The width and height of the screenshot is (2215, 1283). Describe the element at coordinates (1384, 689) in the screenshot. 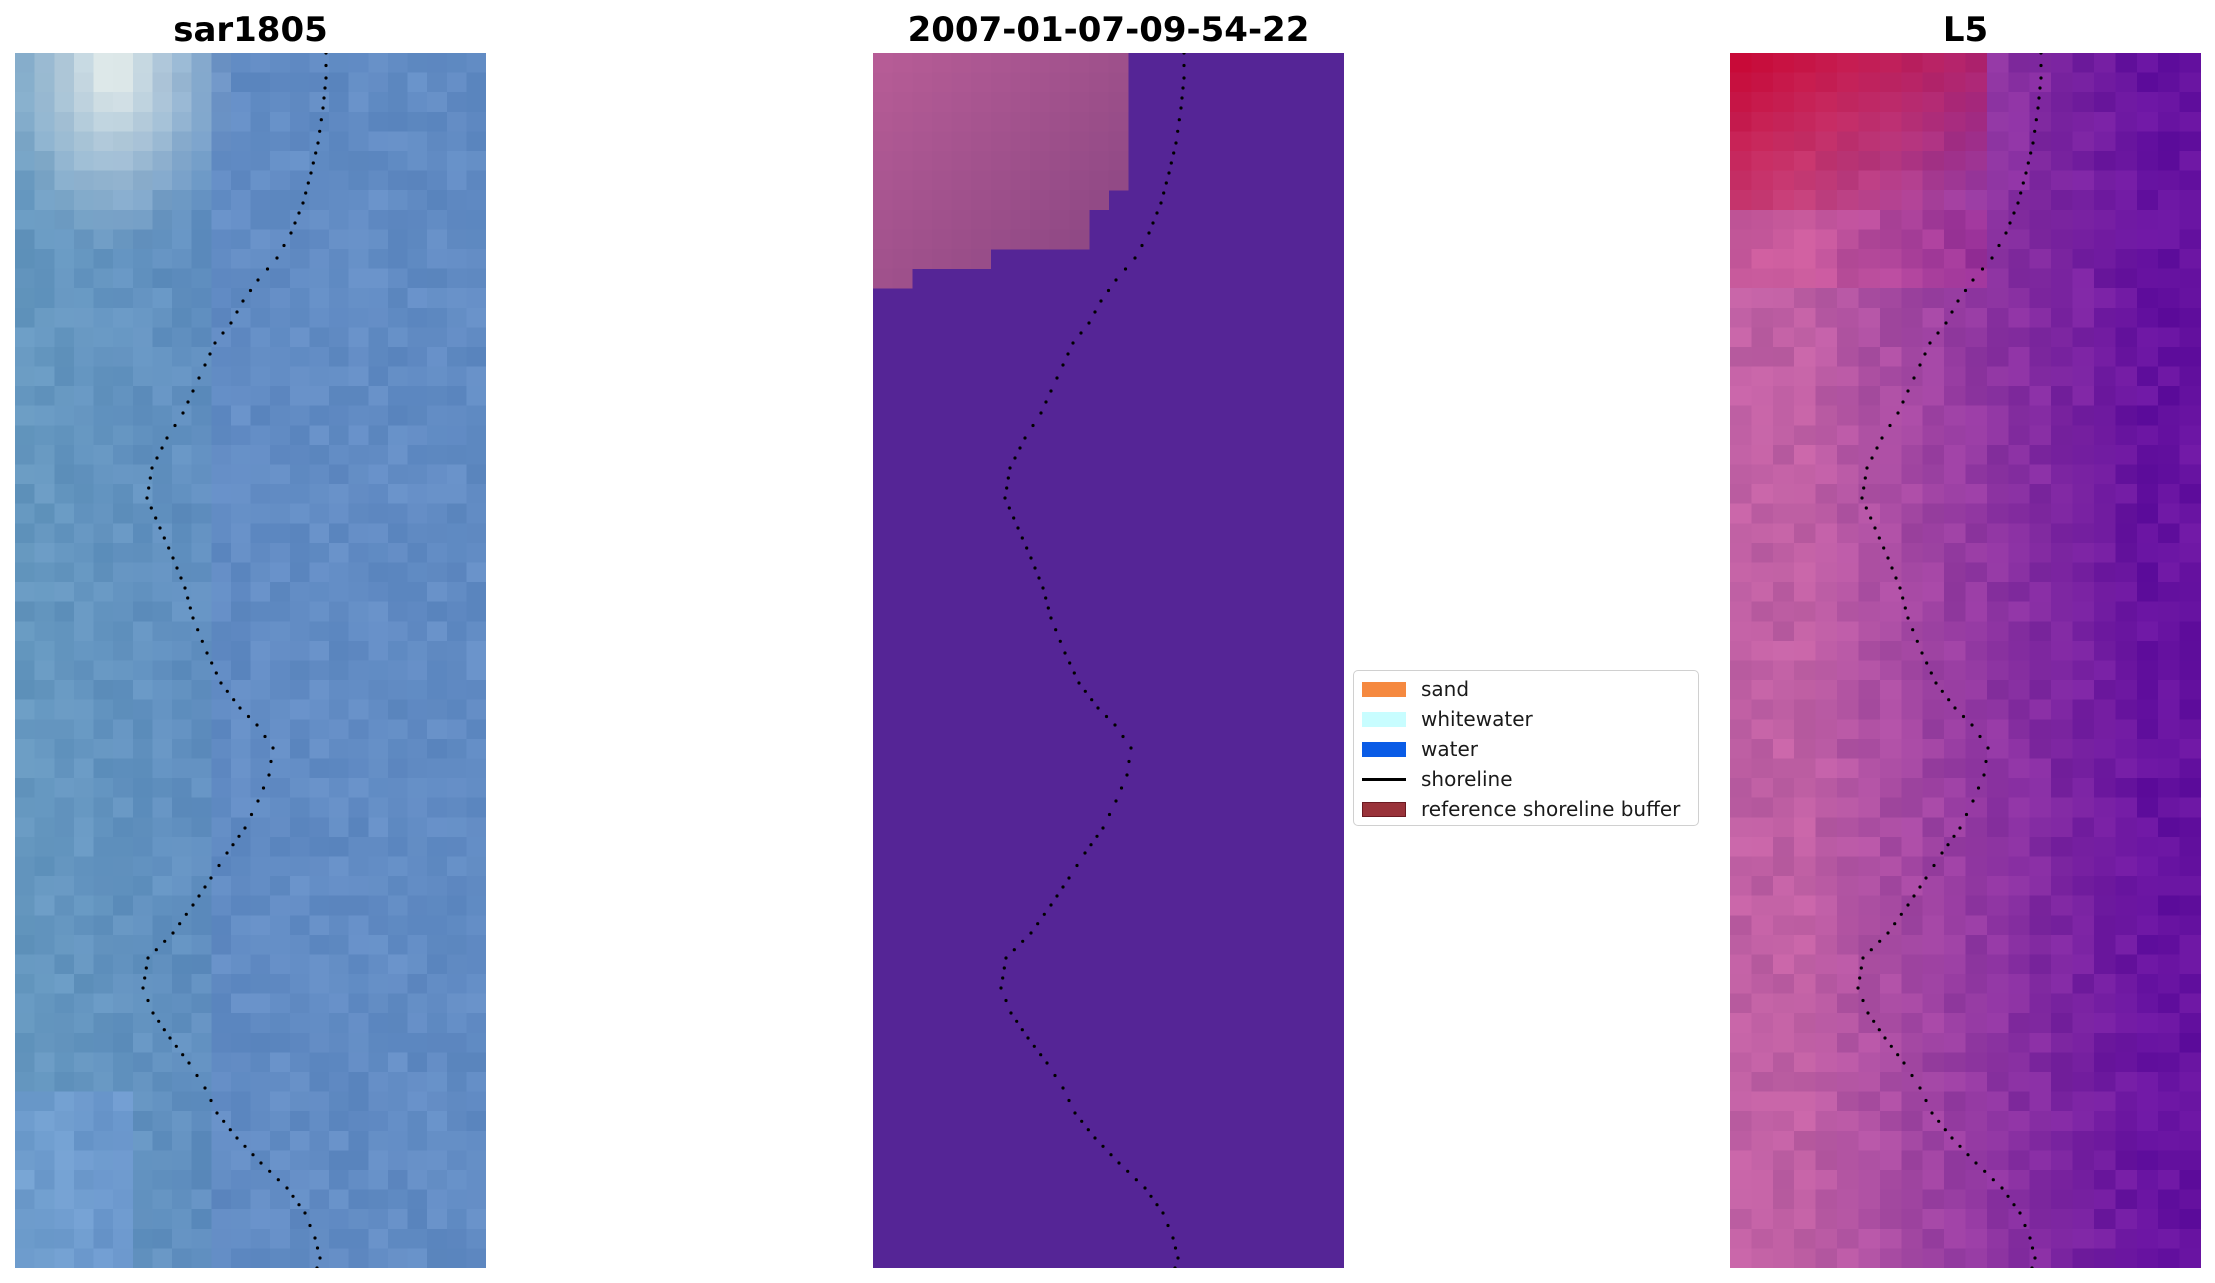

I see `sand-swatch` at that location.